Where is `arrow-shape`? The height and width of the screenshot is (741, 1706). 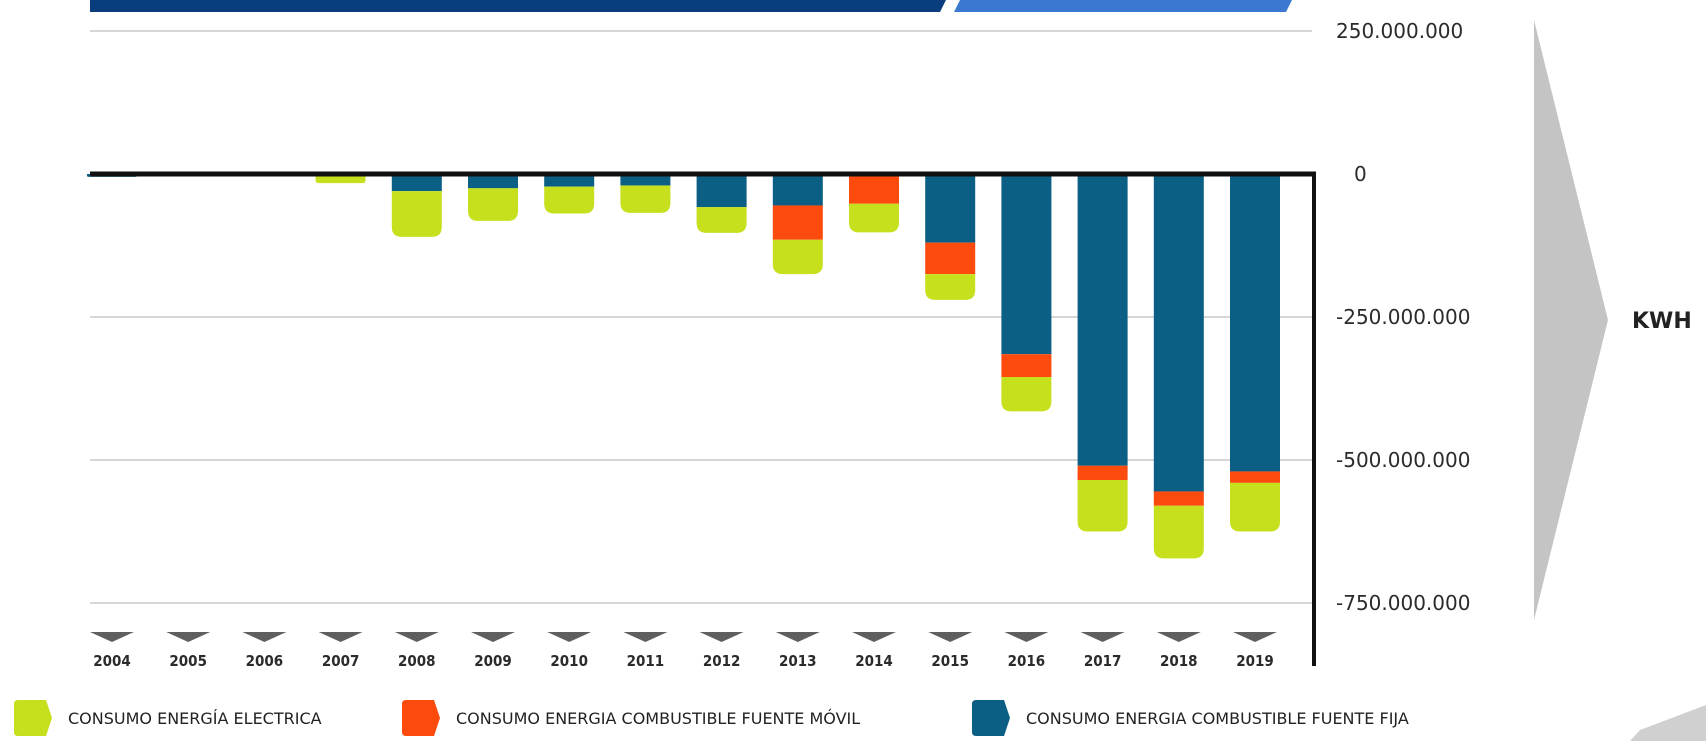 arrow-shape is located at coordinates (1571, 320).